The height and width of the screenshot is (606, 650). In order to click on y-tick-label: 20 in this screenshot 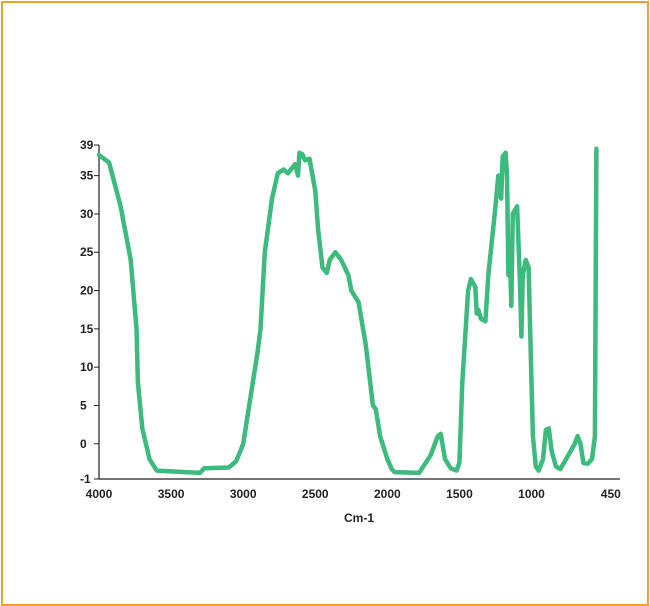, I will do `click(87, 291)`.